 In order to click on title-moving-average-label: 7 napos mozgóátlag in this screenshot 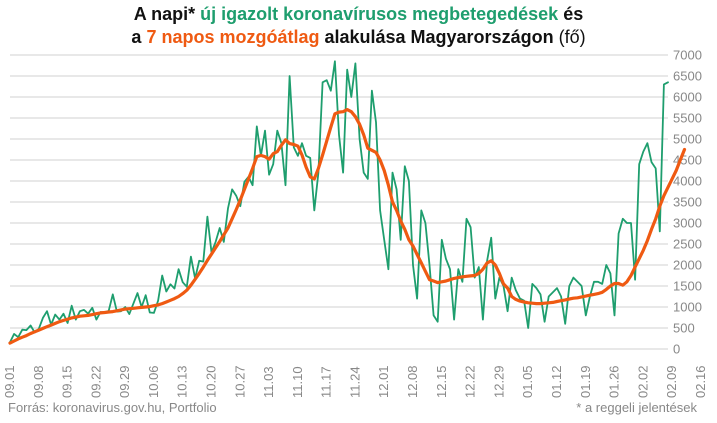, I will do `click(233, 37)`.